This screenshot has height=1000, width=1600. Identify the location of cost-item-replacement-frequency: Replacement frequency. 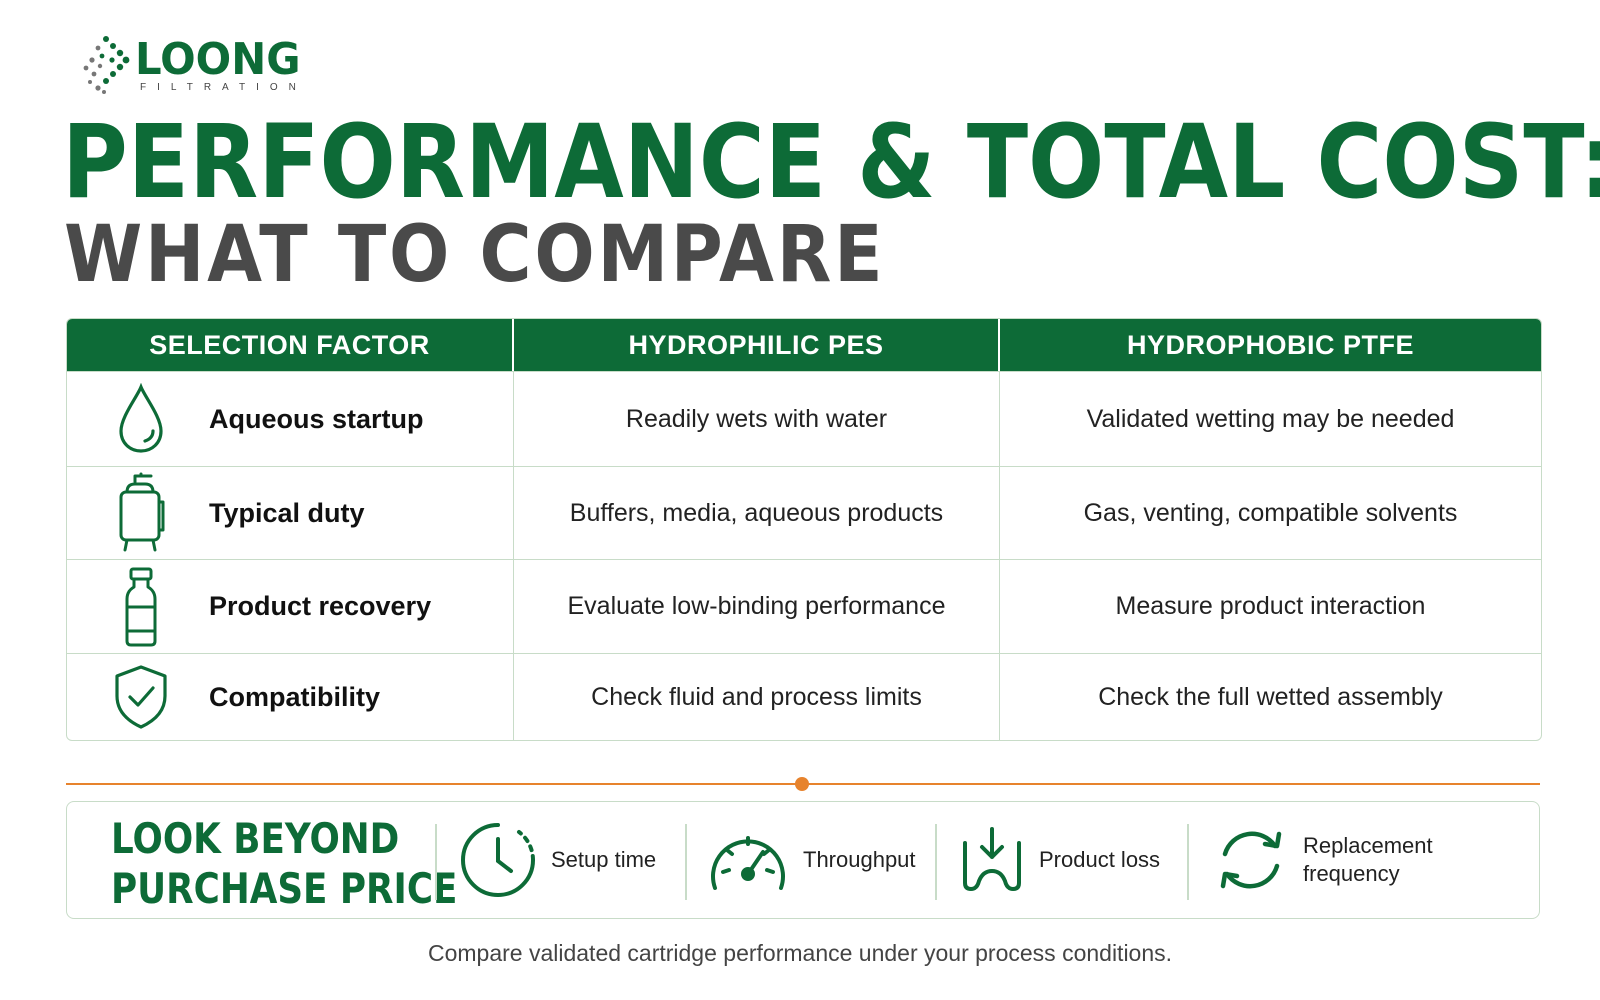
(1323, 860).